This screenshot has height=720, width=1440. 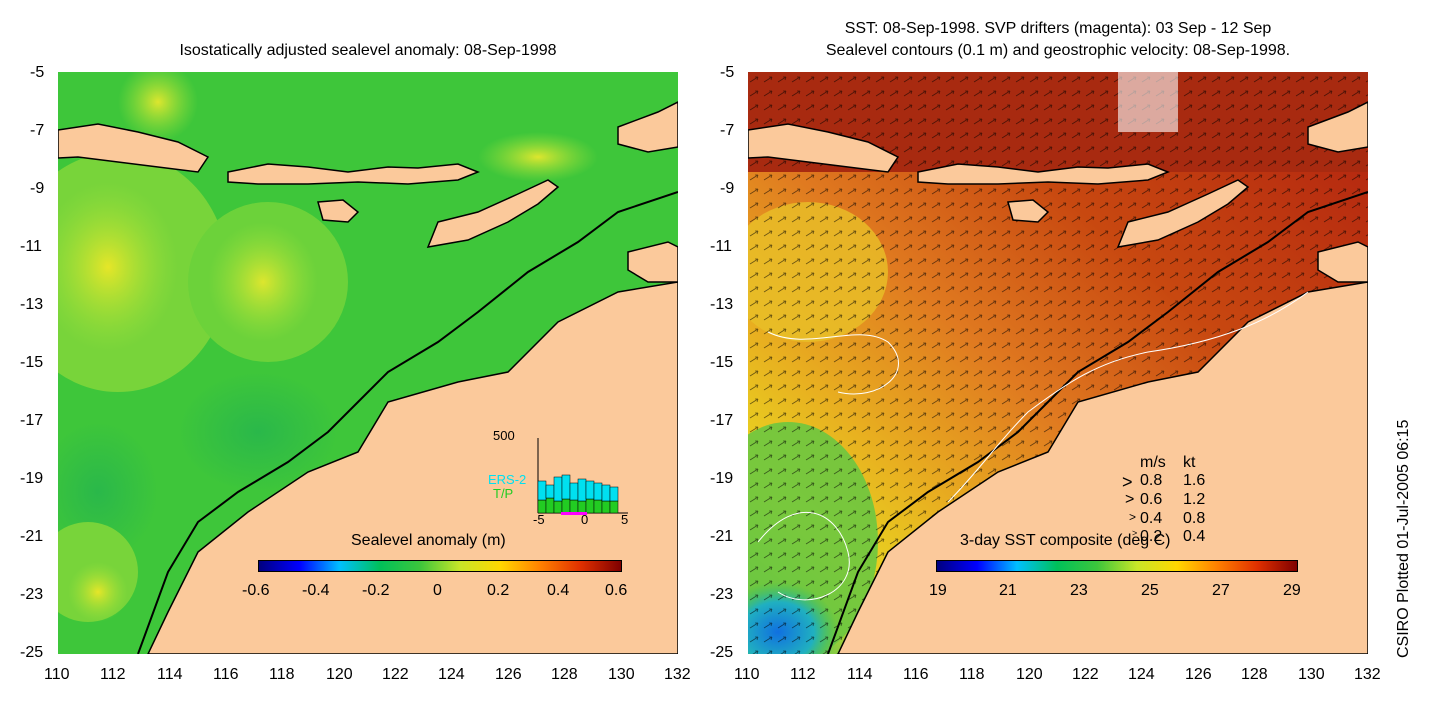 I want to click on left-cb-tick: 0.6, so click(x=616, y=590).